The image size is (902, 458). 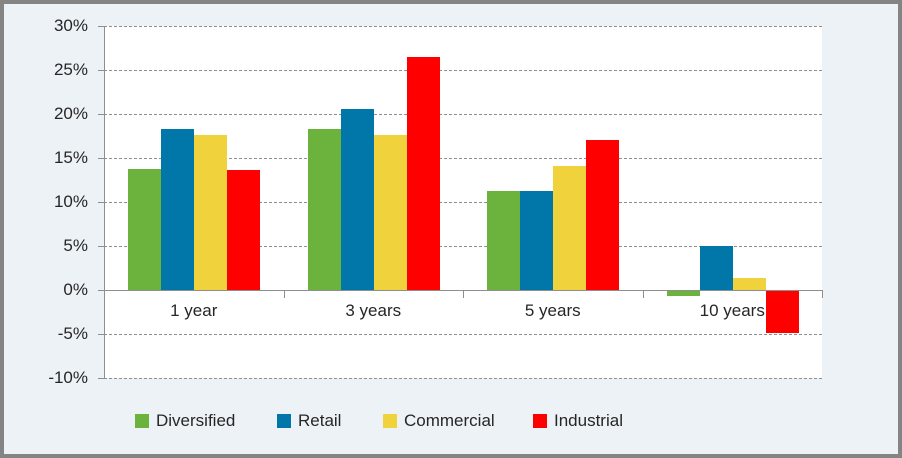 I want to click on legend-item-diversified: Diversified, so click(x=185, y=421).